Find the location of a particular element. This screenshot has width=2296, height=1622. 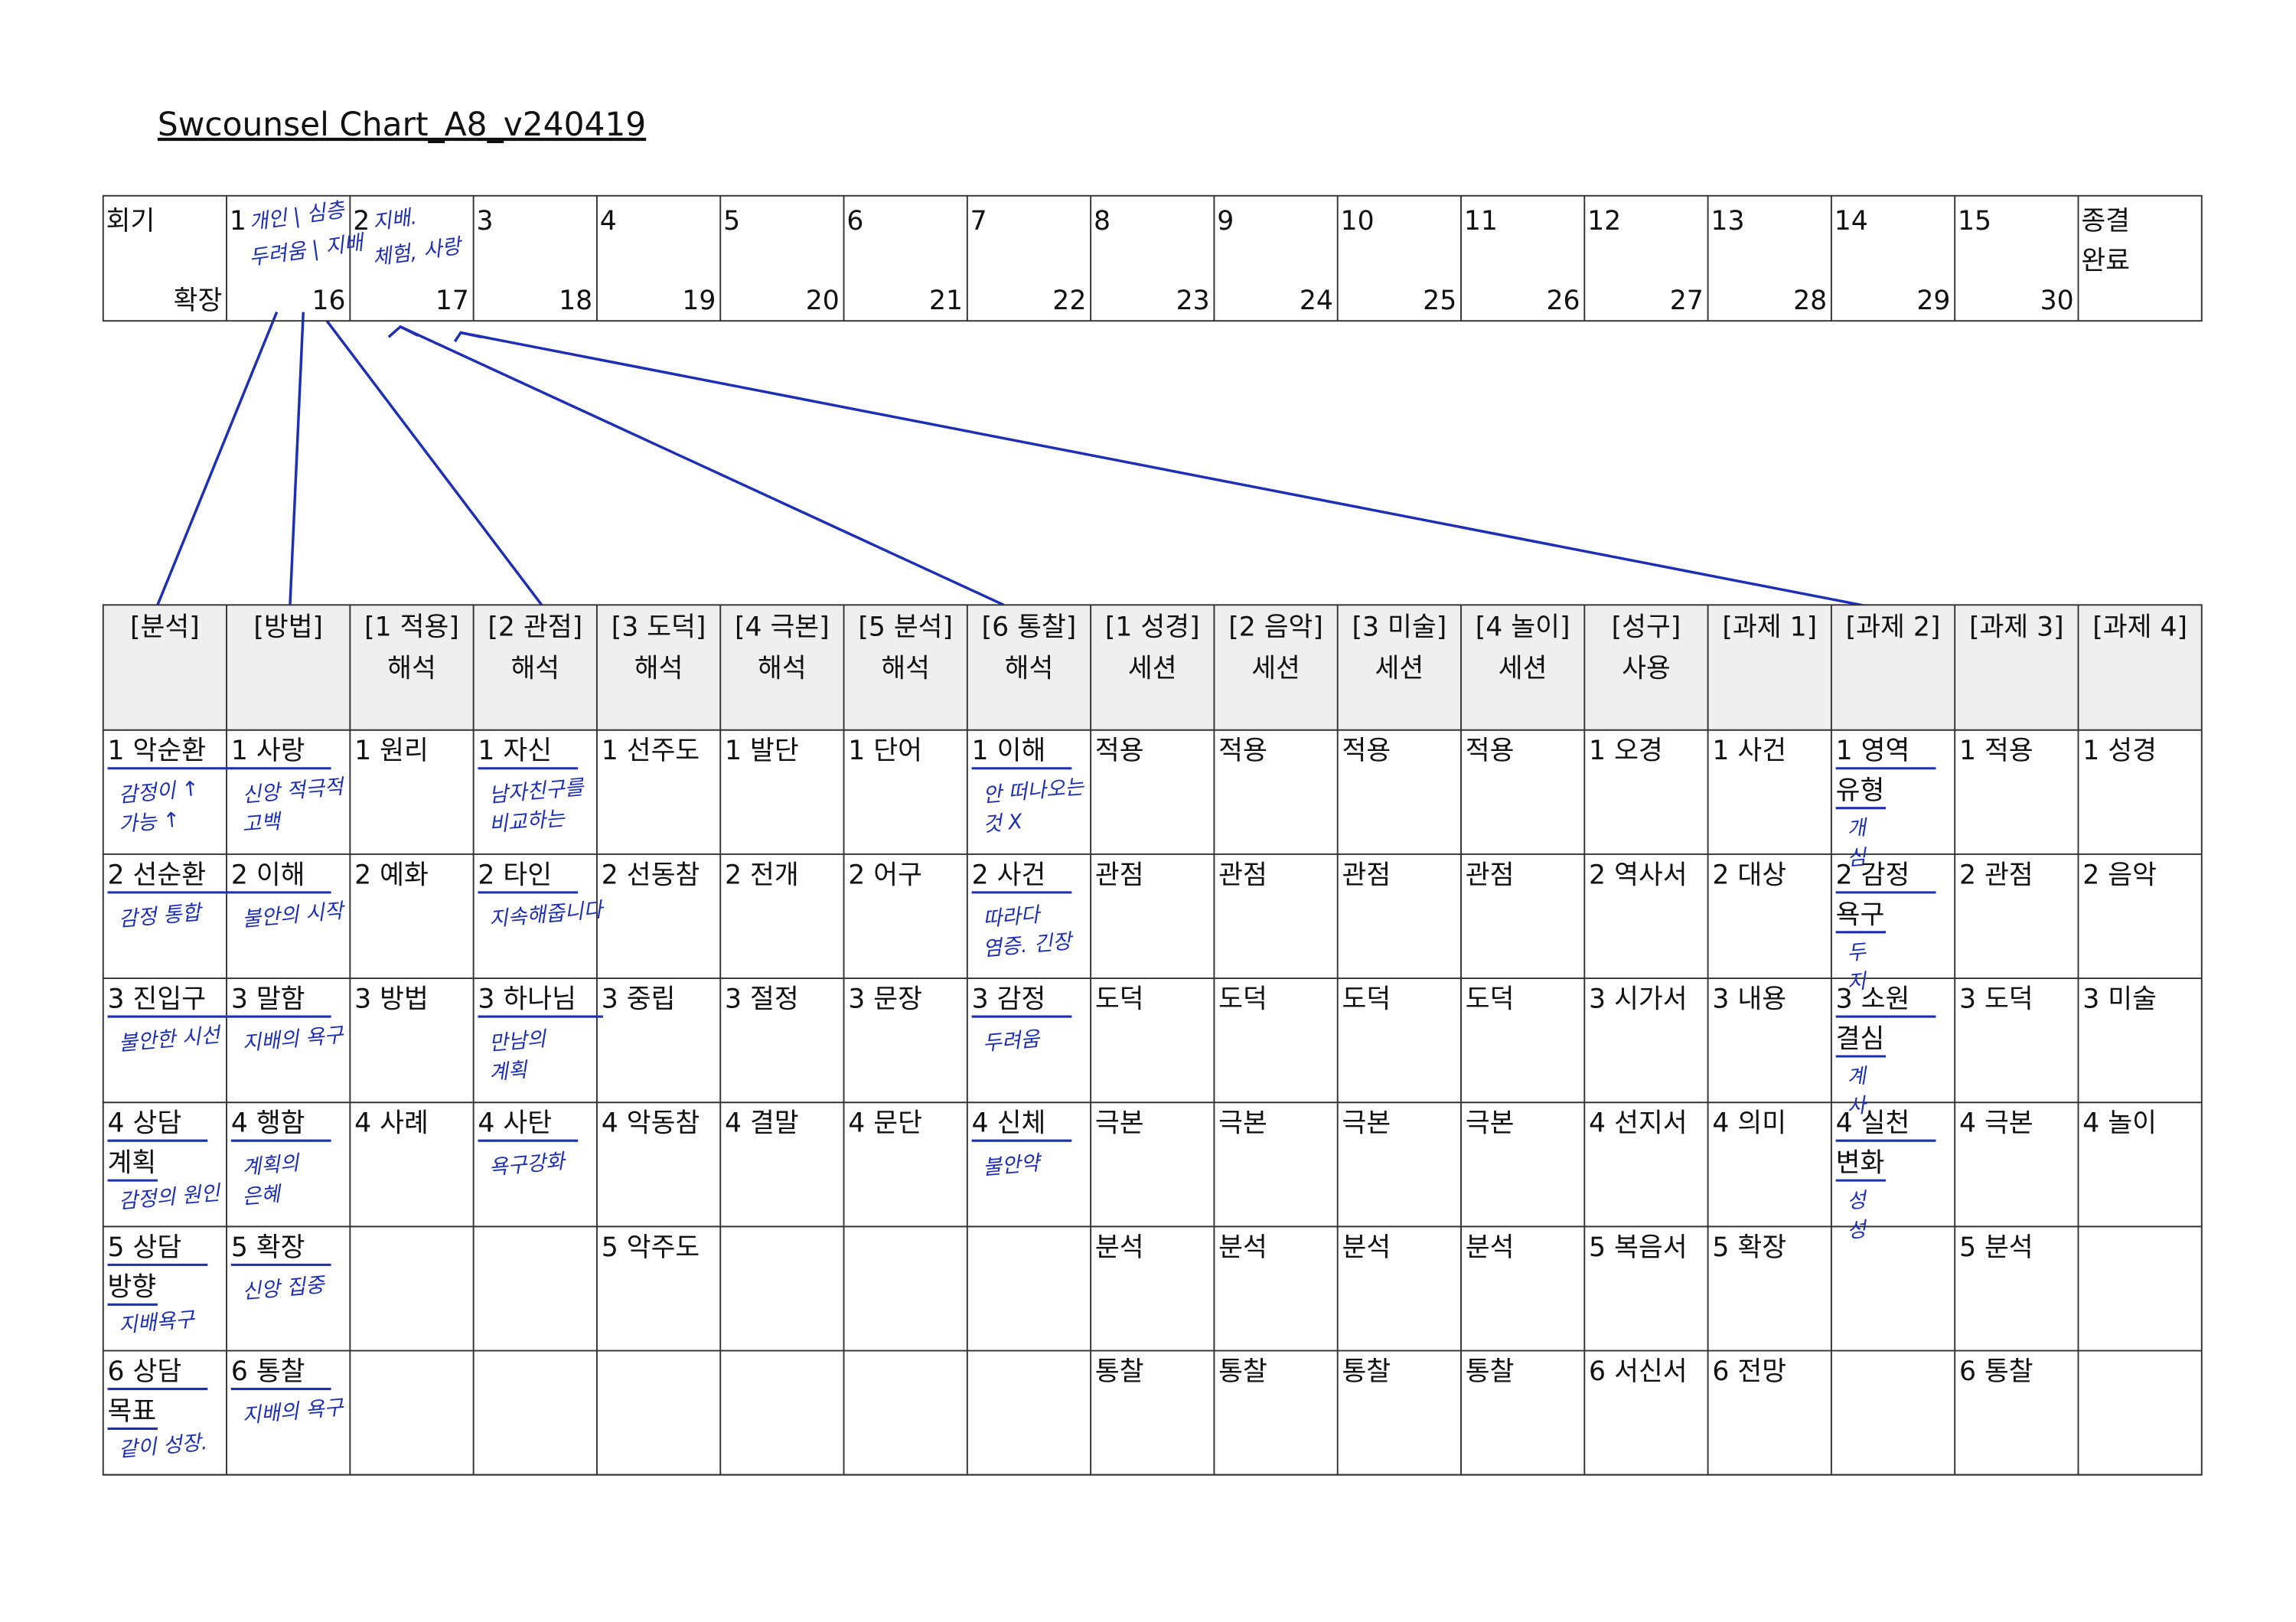

cell-text: 1 선주도 is located at coordinates (651, 751).